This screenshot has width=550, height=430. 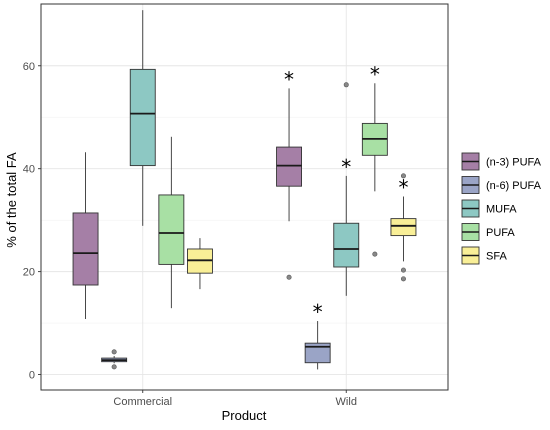 What do you see at coordinates (32, 376) in the screenshot?
I see `y-tick-label: 0` at bounding box center [32, 376].